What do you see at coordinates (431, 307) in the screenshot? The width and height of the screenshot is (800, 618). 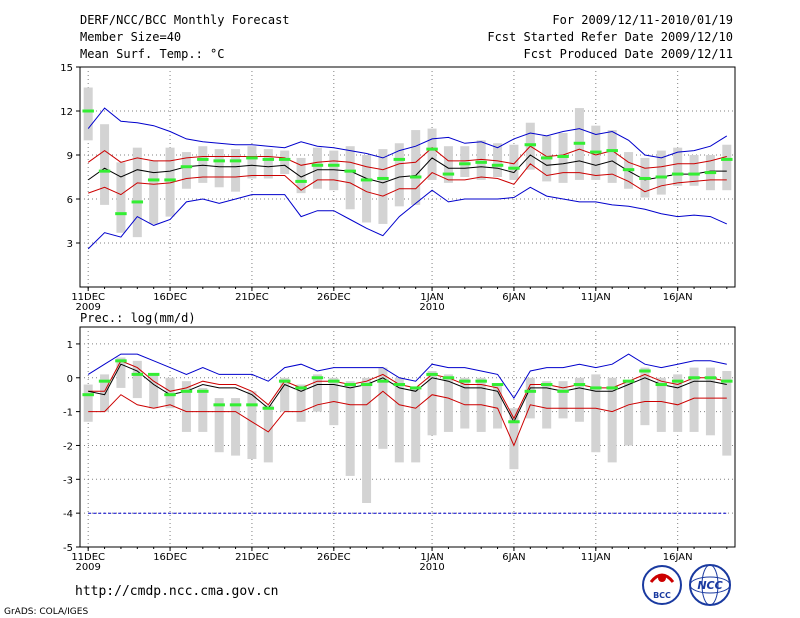 I see `temp-x-year-label: 2010` at bounding box center [431, 307].